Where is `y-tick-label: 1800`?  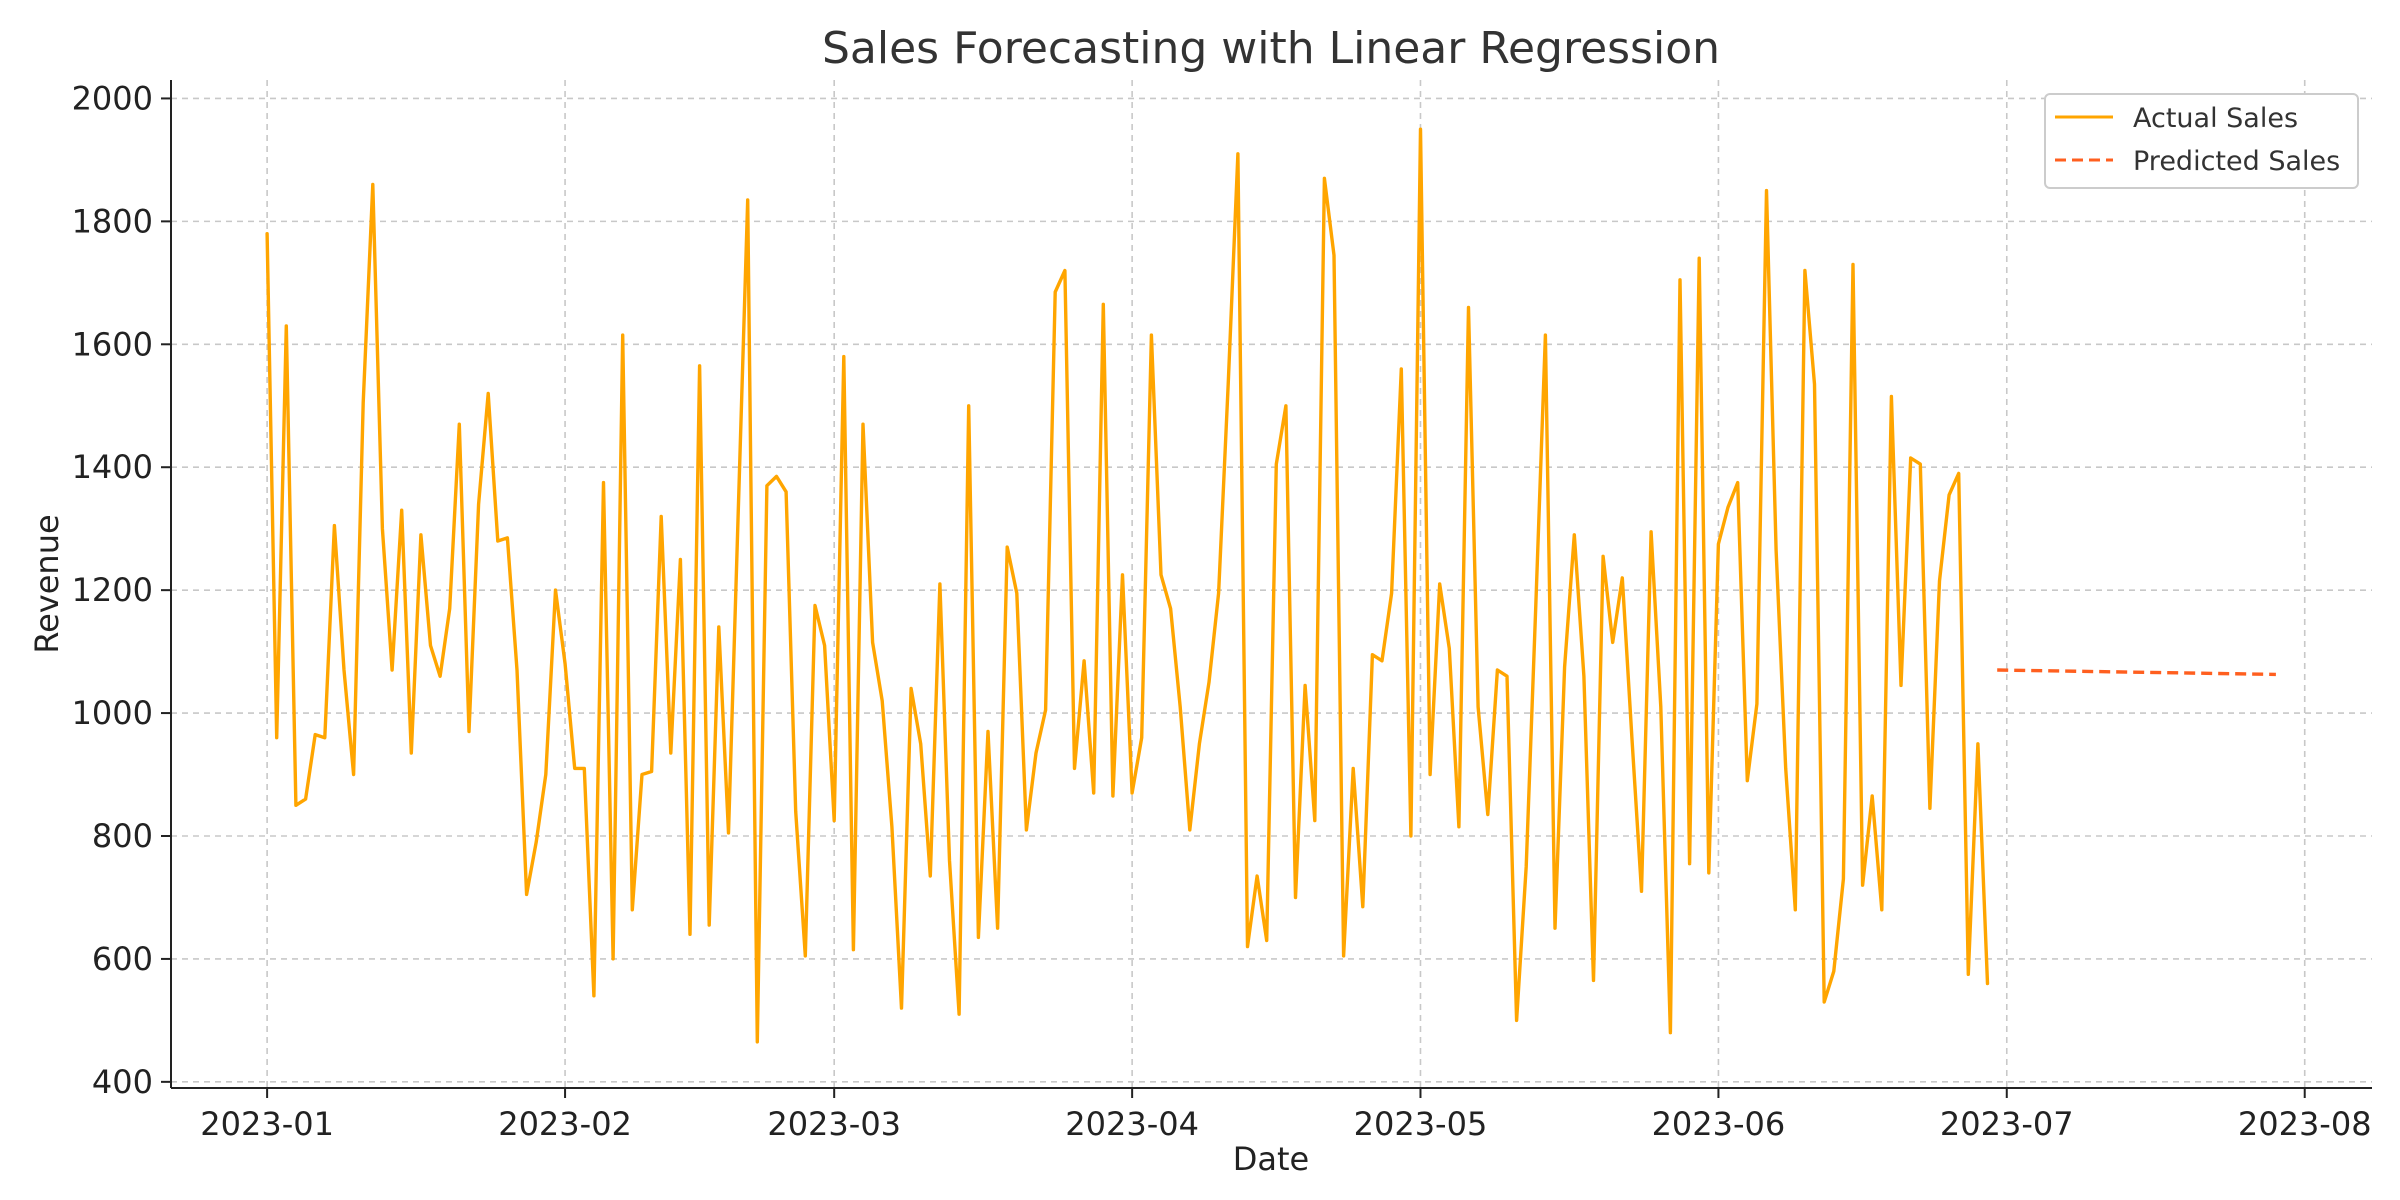 y-tick-label: 1800 is located at coordinates (112, 221).